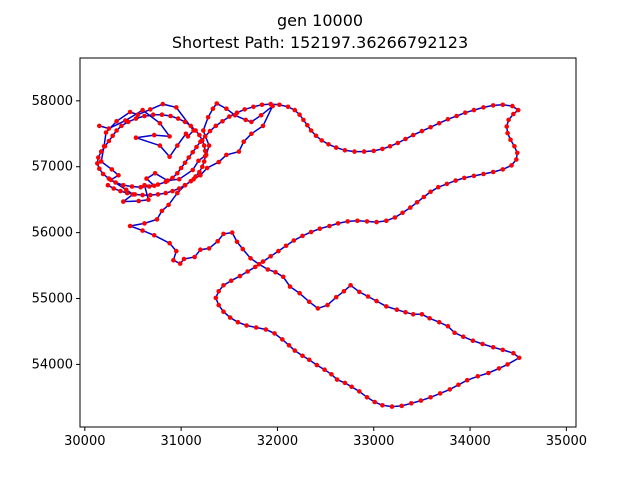 Image resolution: width=640 pixels, height=480 pixels. I want to click on x-tick-label: 31000, so click(180, 441).